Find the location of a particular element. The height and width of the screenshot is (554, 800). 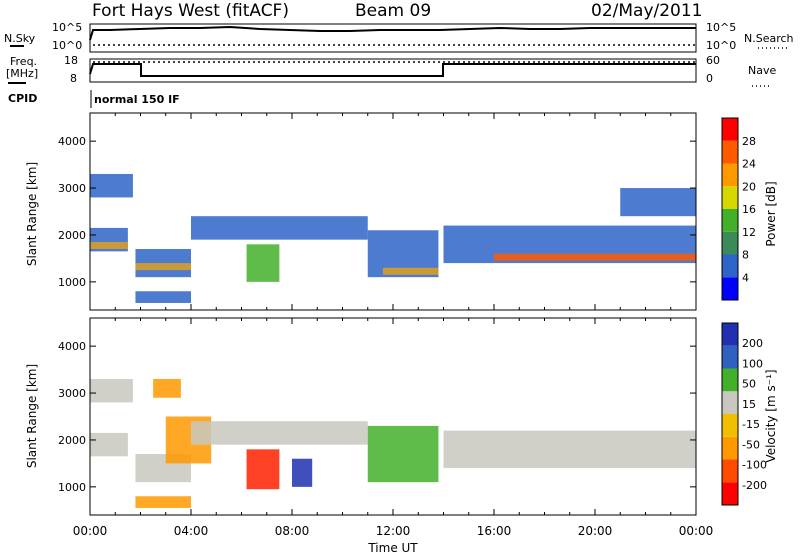

velocity-y-tick-label: 2000 is located at coordinates (72, 440).